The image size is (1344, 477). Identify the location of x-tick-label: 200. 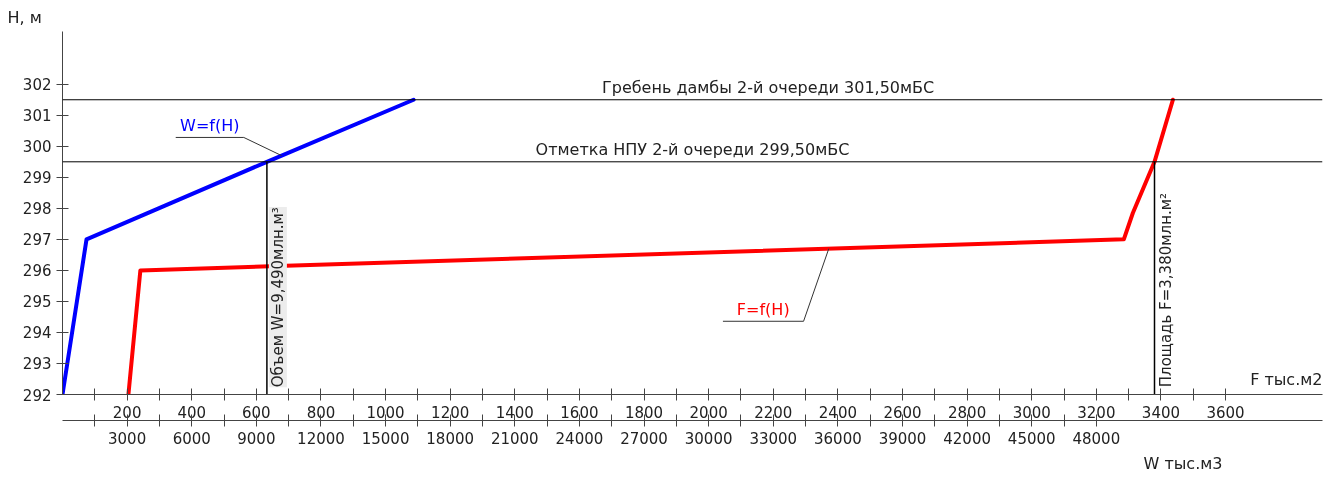
(127, 412).